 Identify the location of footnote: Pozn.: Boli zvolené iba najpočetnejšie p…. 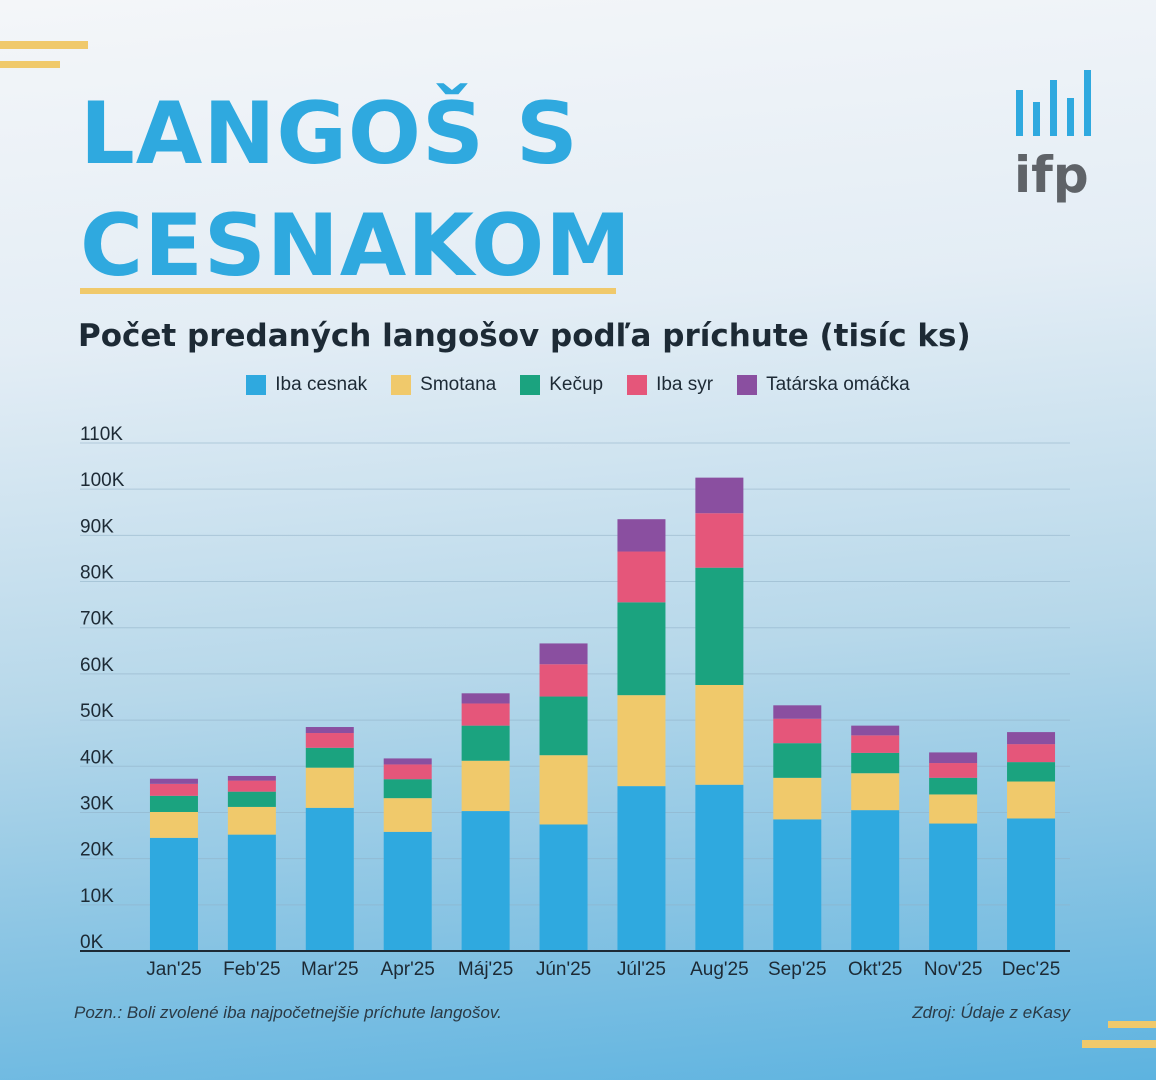
(288, 1012).